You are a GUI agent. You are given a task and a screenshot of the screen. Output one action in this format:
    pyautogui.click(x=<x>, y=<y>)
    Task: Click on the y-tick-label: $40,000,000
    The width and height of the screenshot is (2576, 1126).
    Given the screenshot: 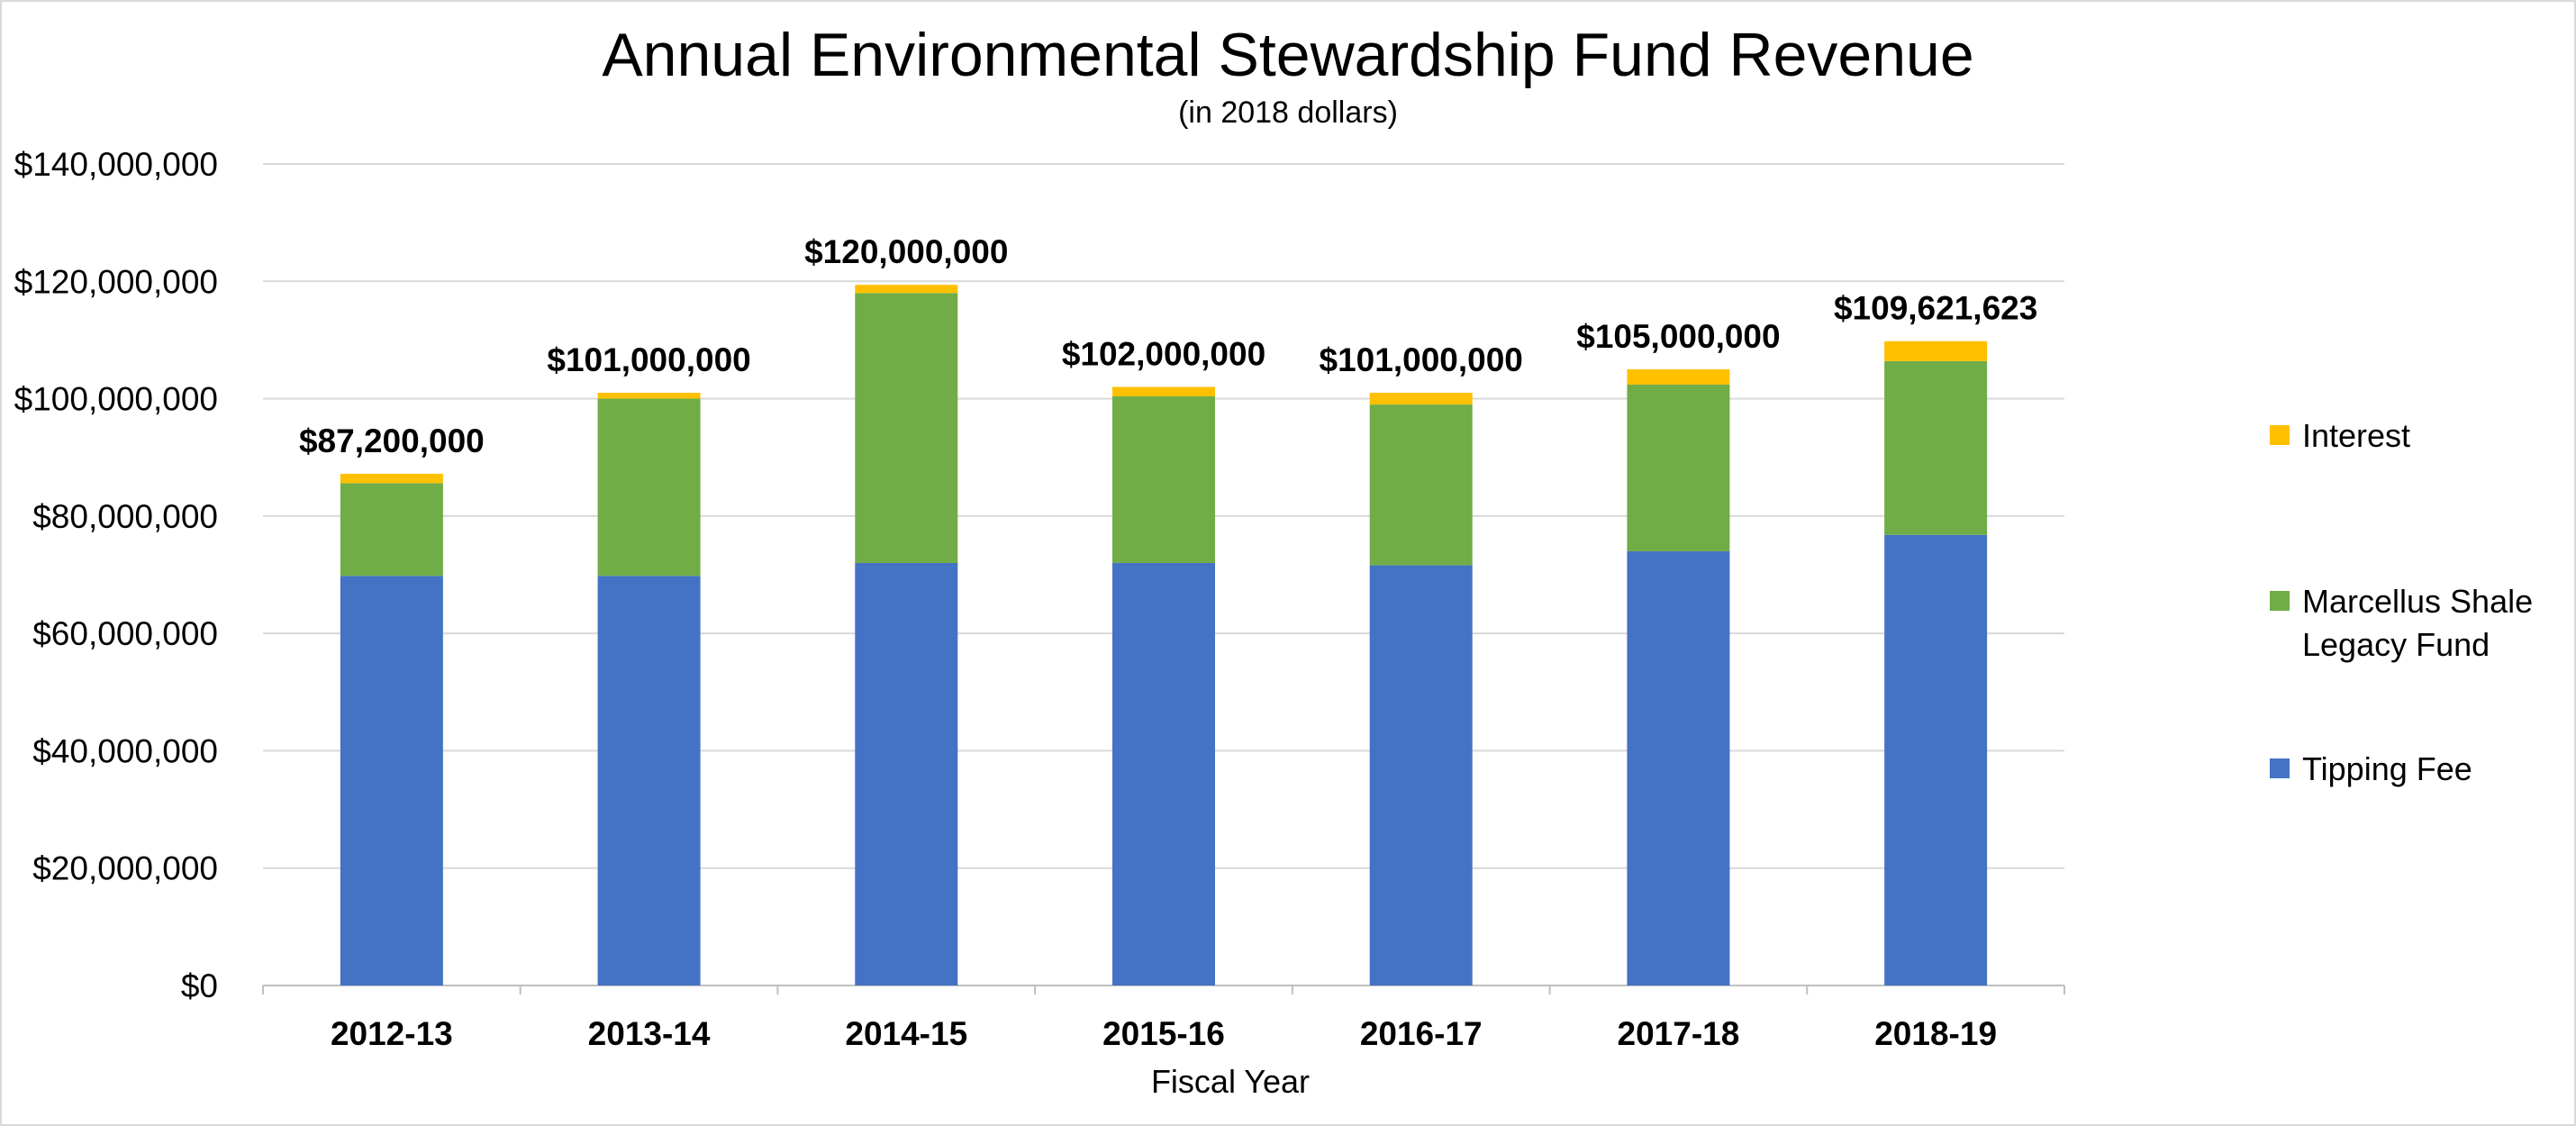 What is the action you would take?
    pyautogui.click(x=125, y=750)
    